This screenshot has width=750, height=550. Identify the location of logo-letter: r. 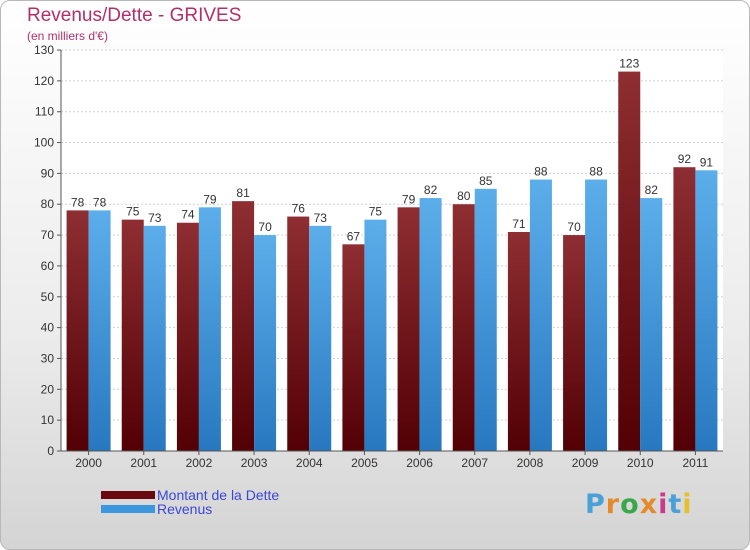
(613, 504).